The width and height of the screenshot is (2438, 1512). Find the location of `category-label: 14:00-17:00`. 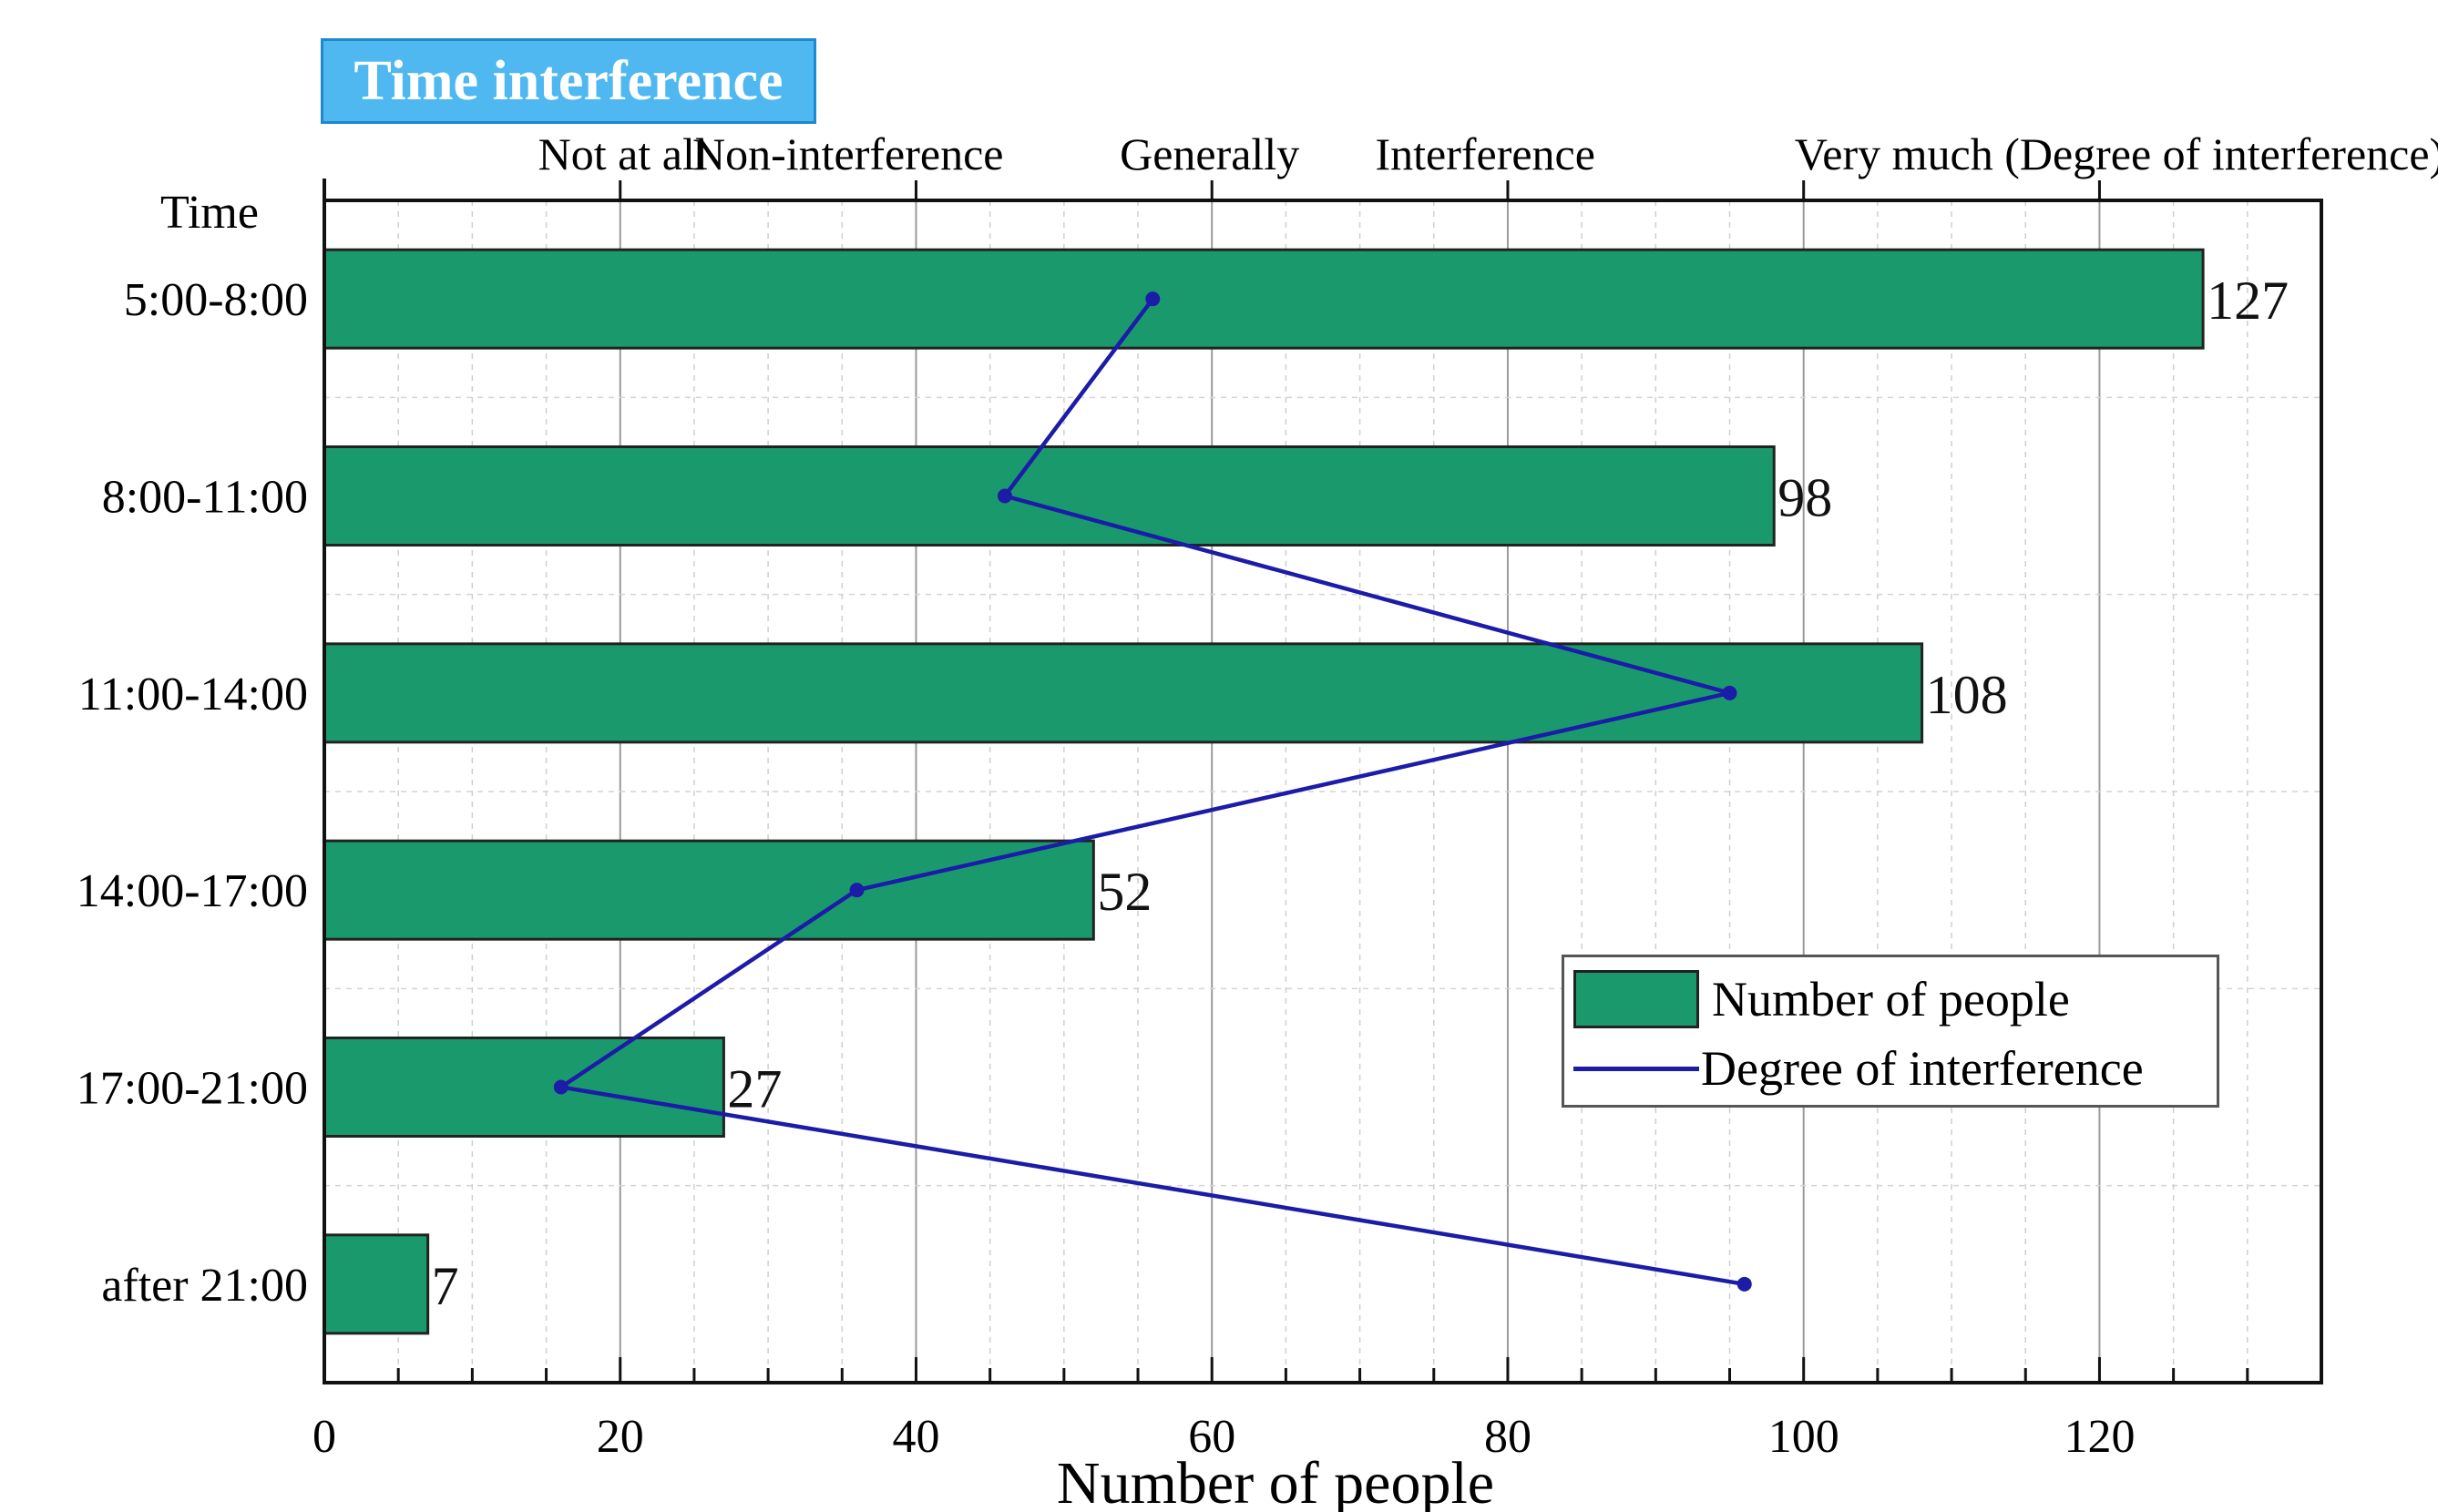

category-label: 14:00-17:00 is located at coordinates (193, 891).